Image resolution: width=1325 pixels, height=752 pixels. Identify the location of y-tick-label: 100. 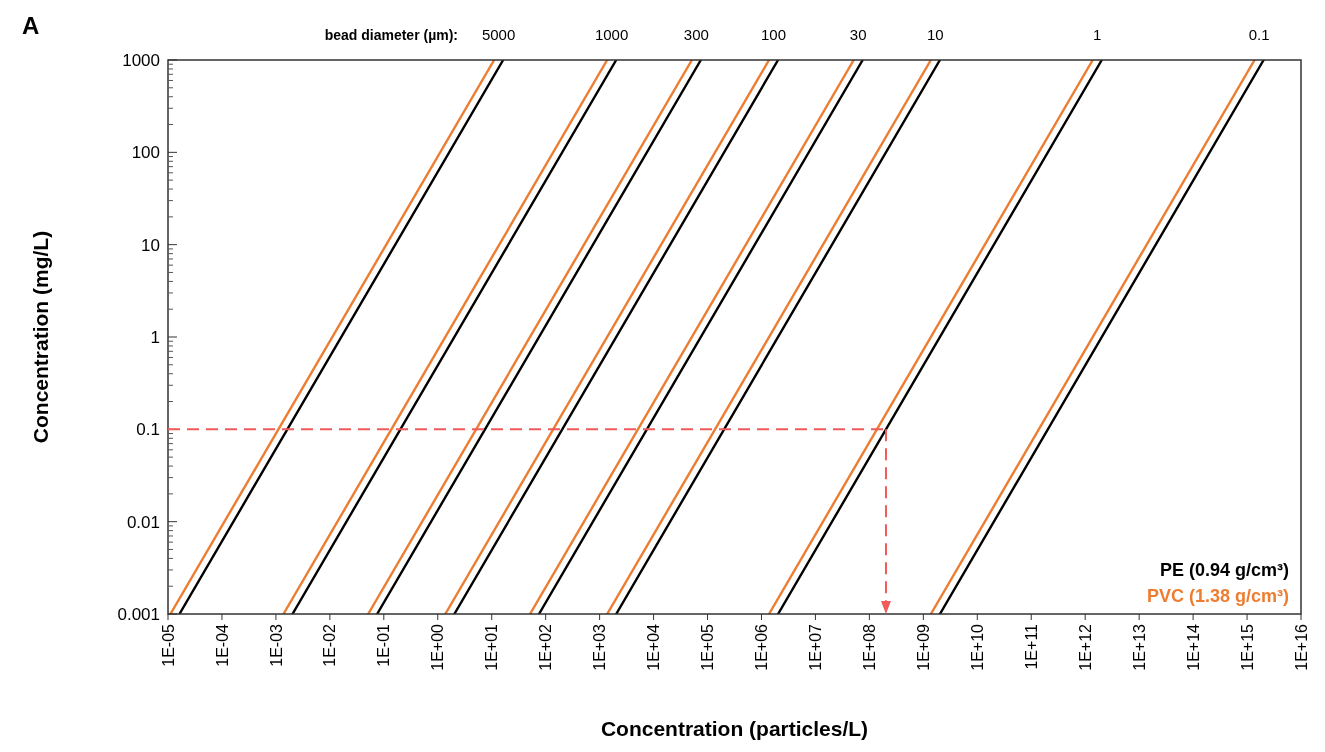
(145, 153).